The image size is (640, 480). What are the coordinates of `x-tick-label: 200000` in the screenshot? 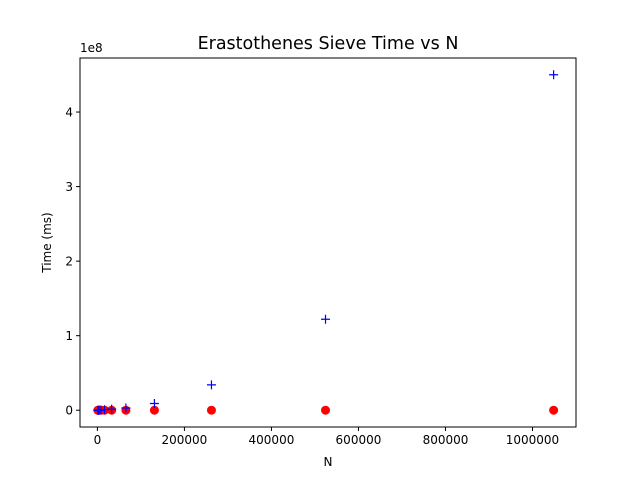 It's located at (185, 440).